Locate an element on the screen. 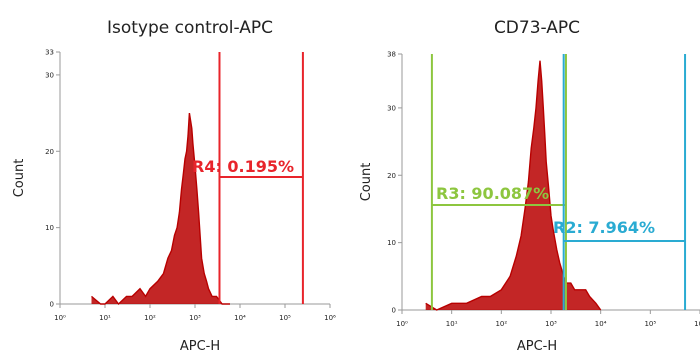 The width and height of the screenshot is (700, 352). gate-label: R3: 90.087% is located at coordinates (492, 193).